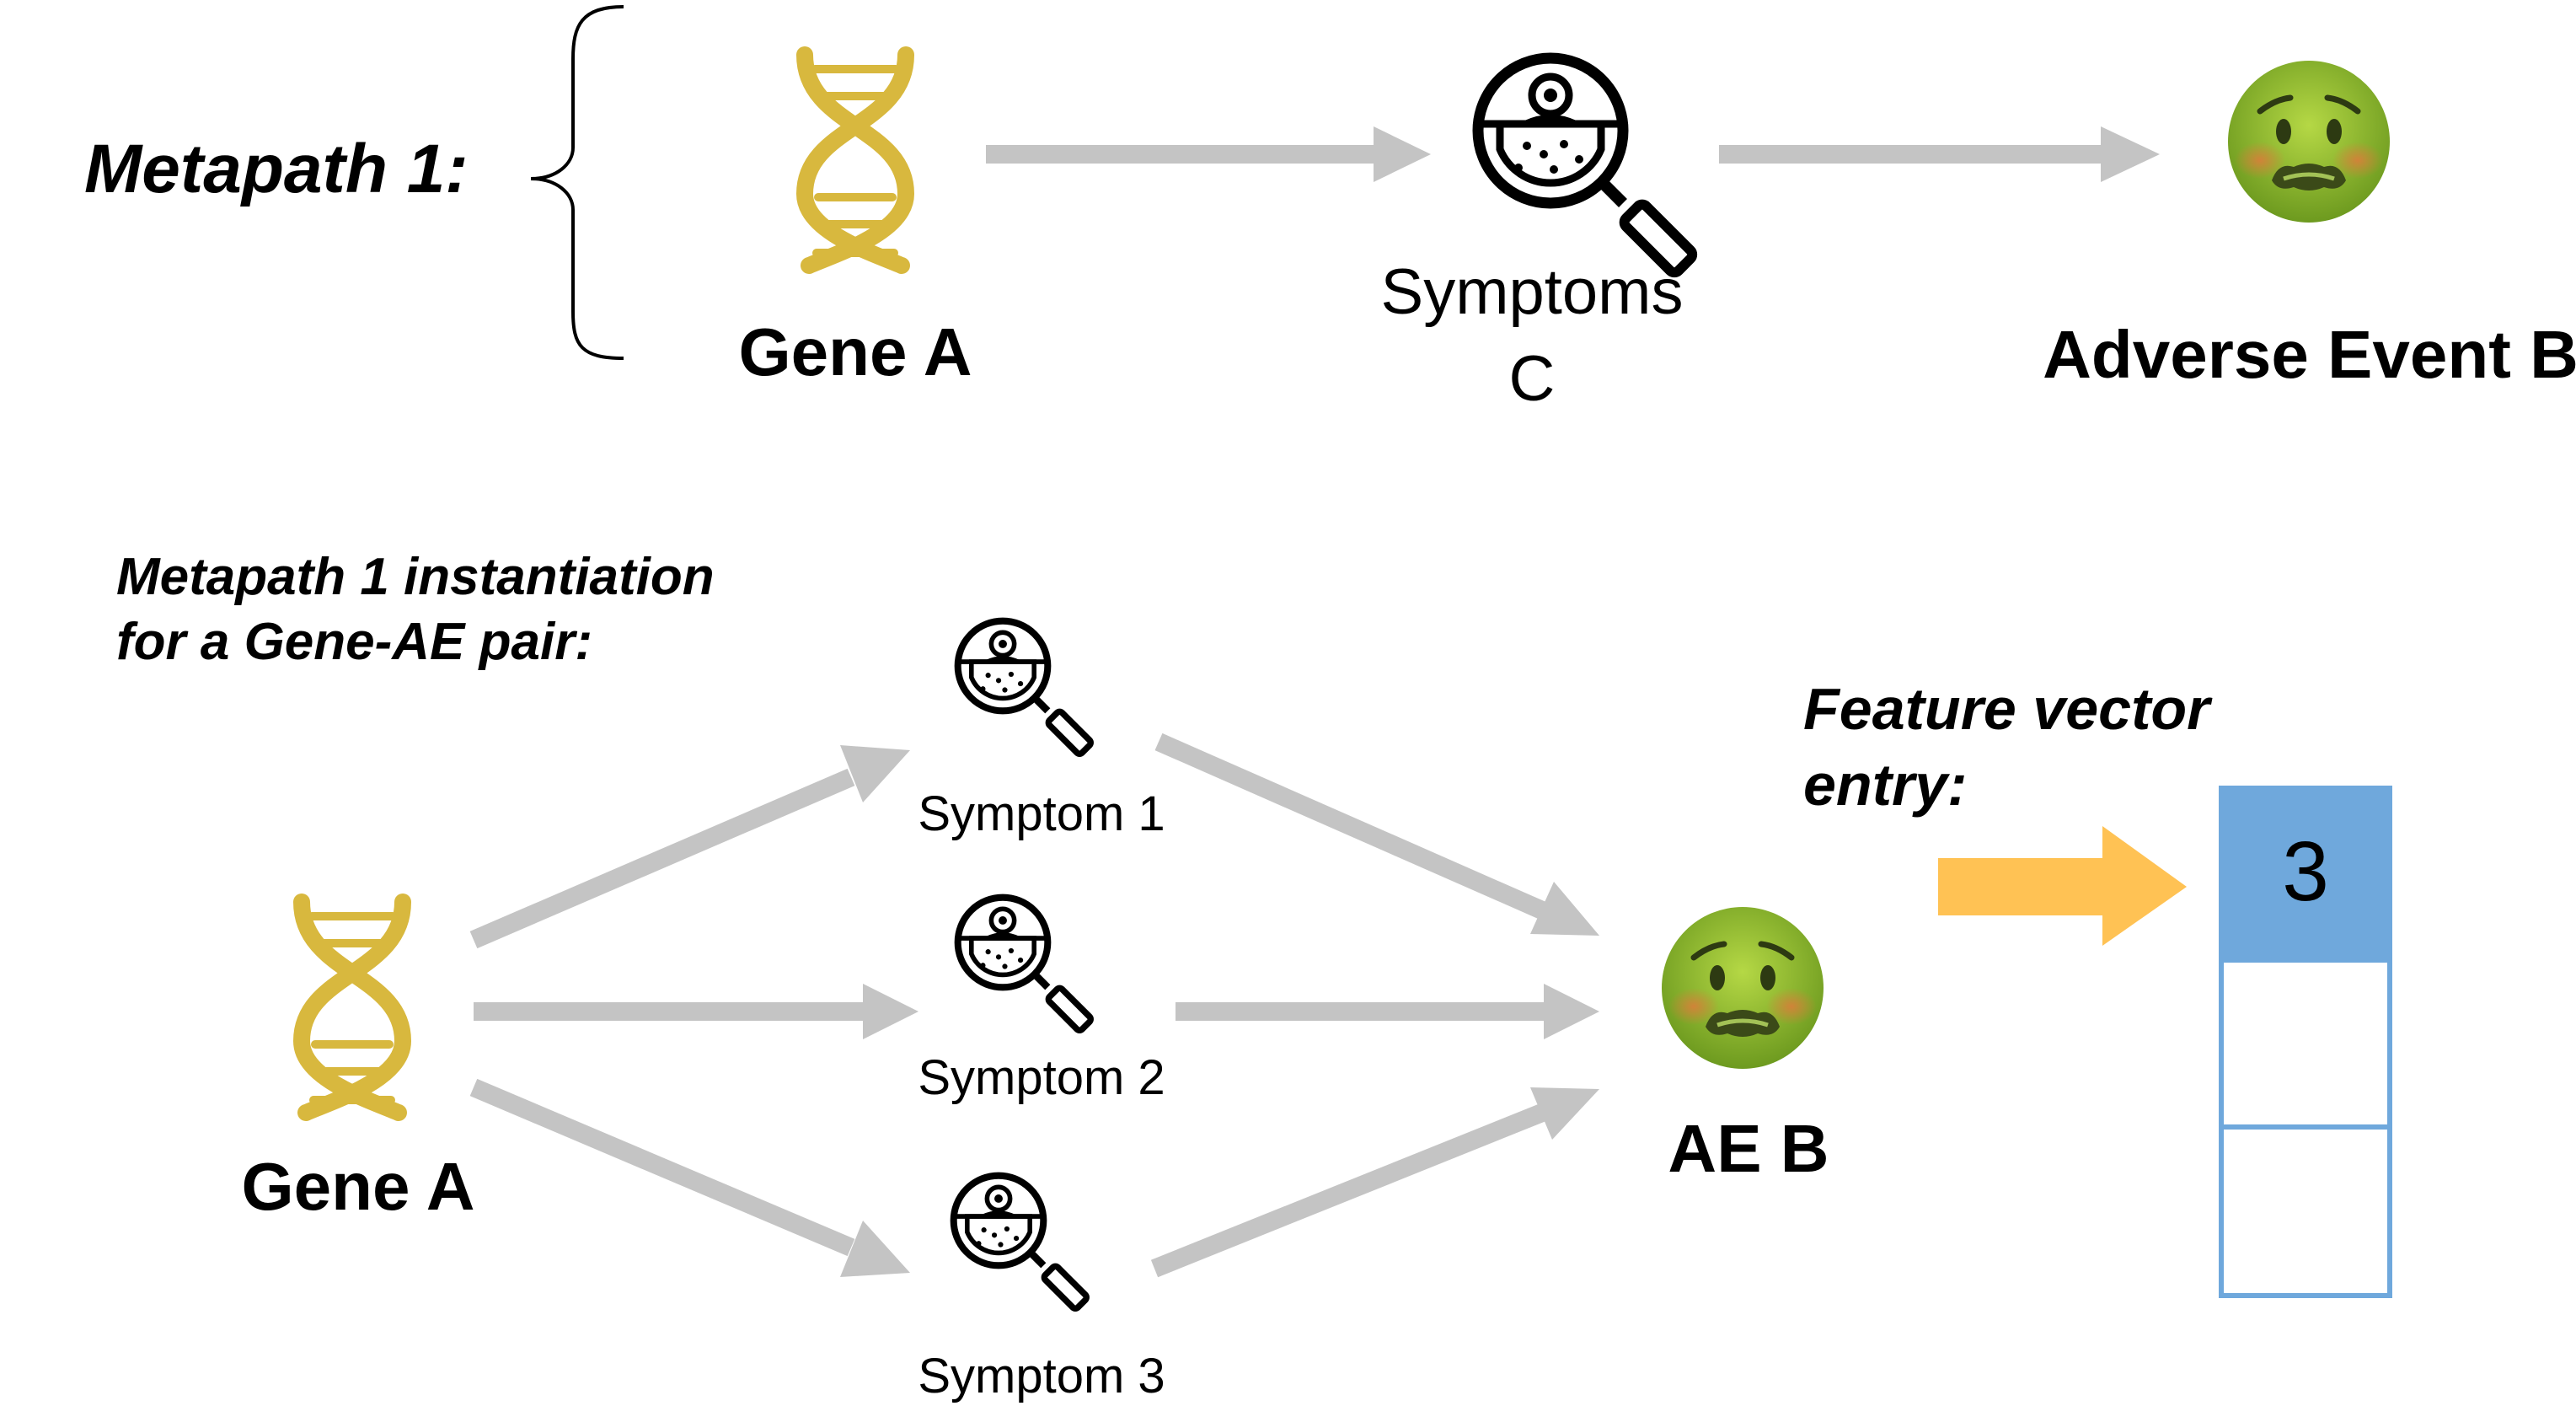 This screenshot has width=2576, height=1406. Describe the element at coordinates (855, 351) in the screenshot. I see `gene-label: Gene A` at that location.